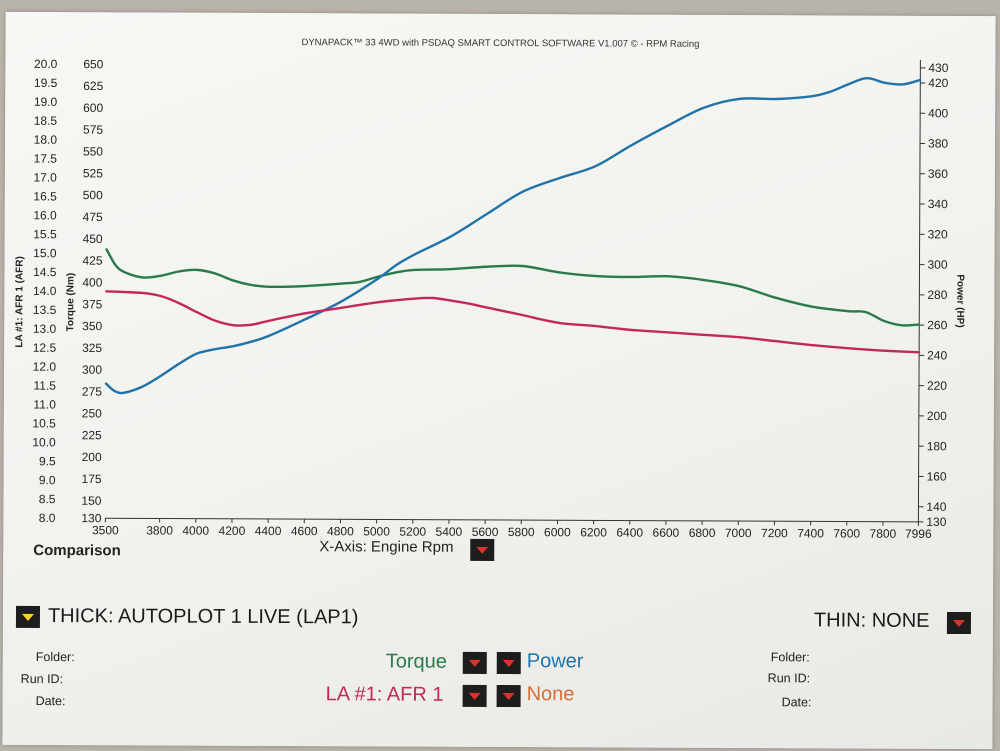  Describe the element at coordinates (93, 108) in the screenshot. I see `torque-tick-label: 600` at that location.